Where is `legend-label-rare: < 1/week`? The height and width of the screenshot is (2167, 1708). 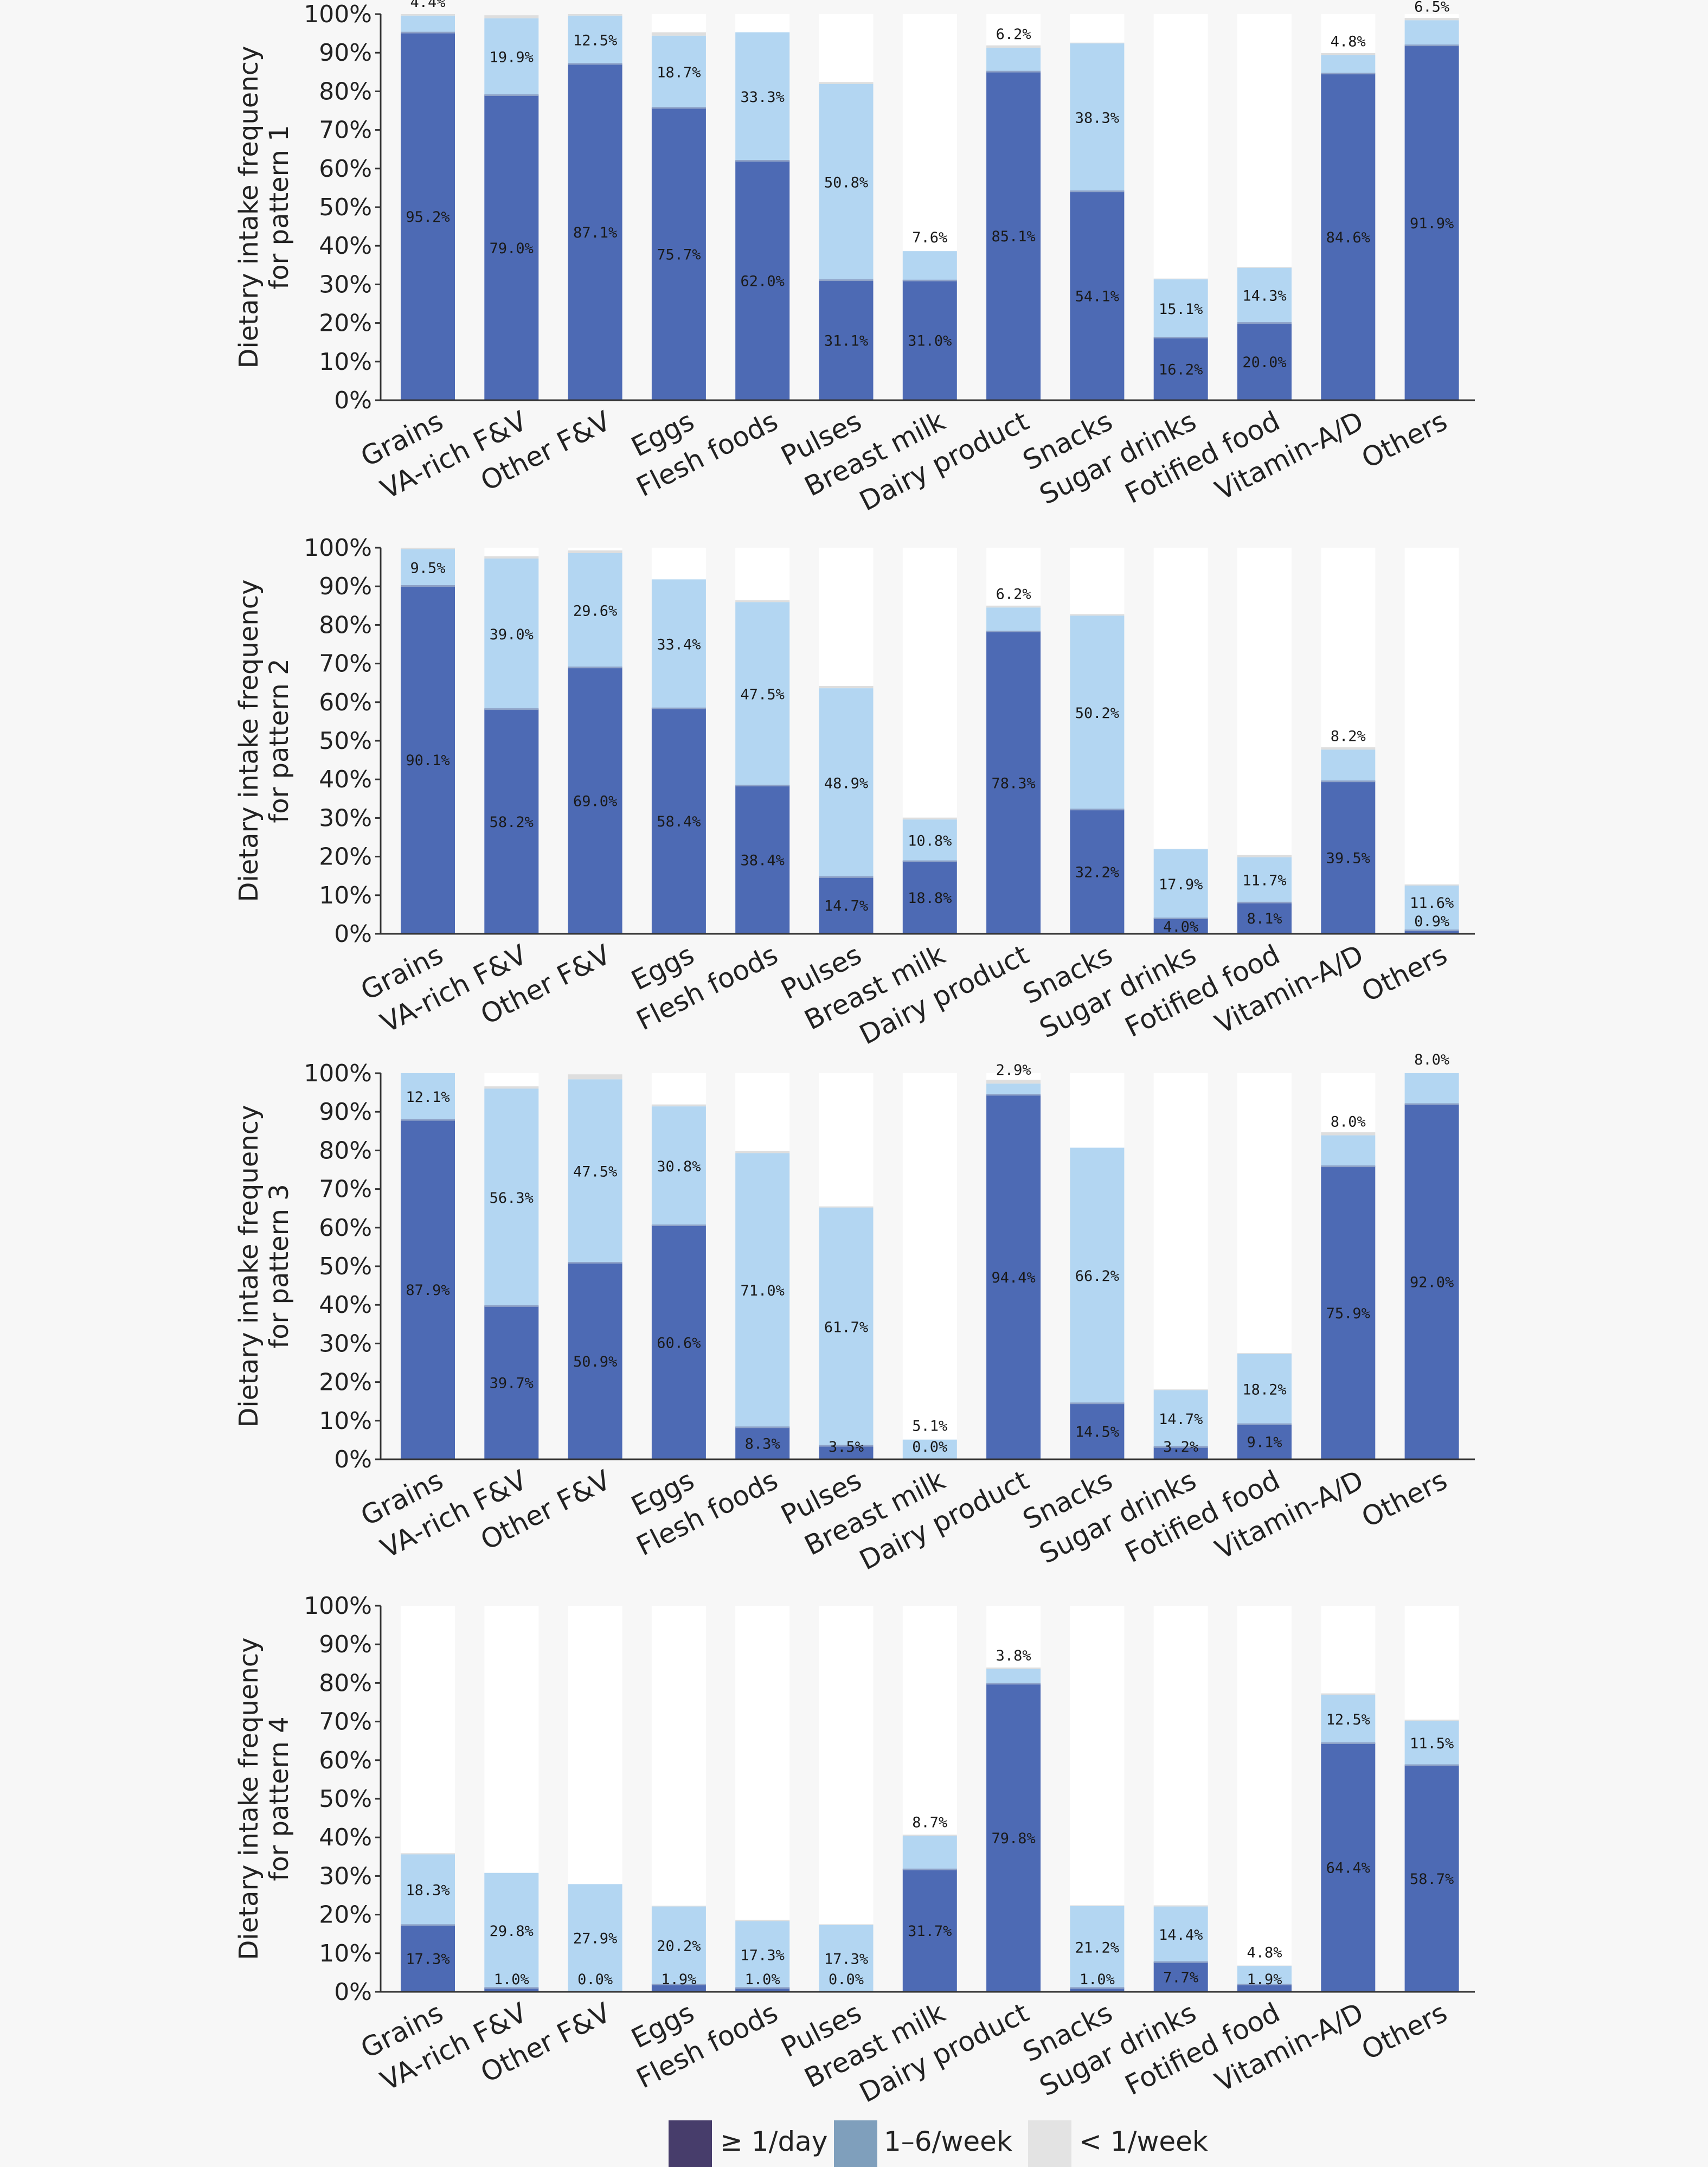
legend-label-rare: < 1/week is located at coordinates (1143, 2141).